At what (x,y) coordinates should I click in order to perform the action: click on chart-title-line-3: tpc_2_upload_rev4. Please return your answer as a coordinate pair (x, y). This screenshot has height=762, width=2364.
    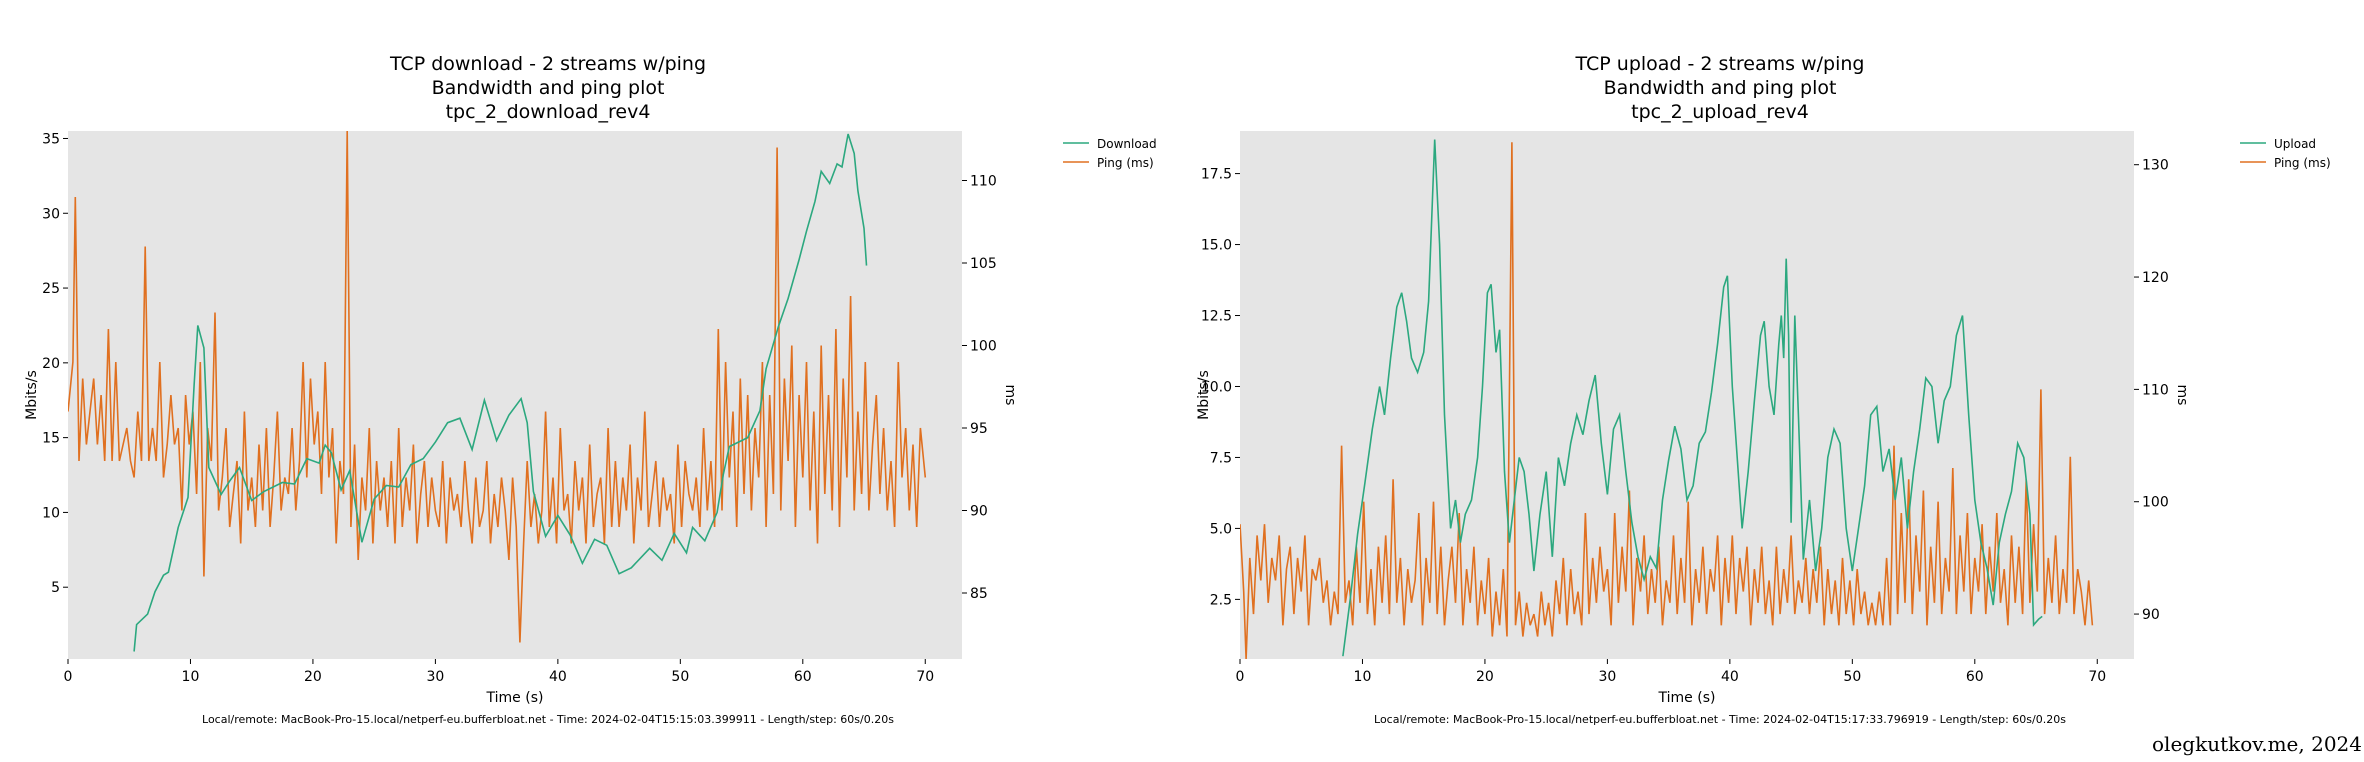
    Looking at the image, I should click on (1720, 112).